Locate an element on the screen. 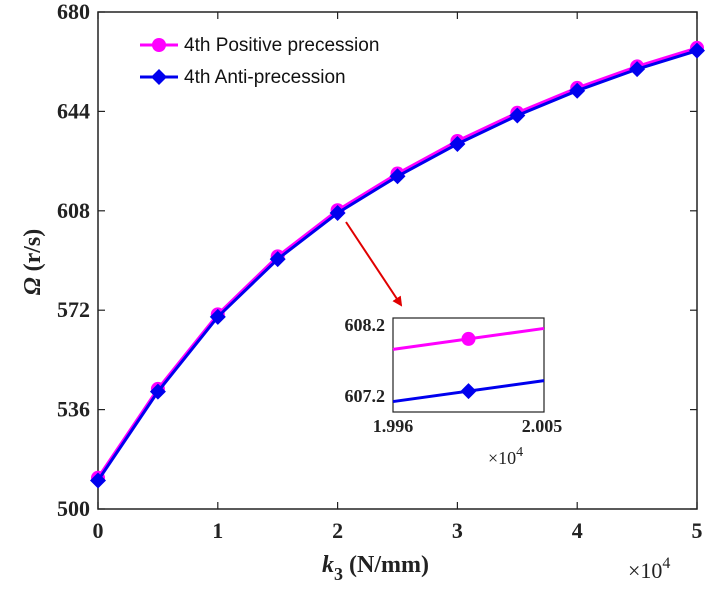  inset-point-anti is located at coordinates (468, 391).